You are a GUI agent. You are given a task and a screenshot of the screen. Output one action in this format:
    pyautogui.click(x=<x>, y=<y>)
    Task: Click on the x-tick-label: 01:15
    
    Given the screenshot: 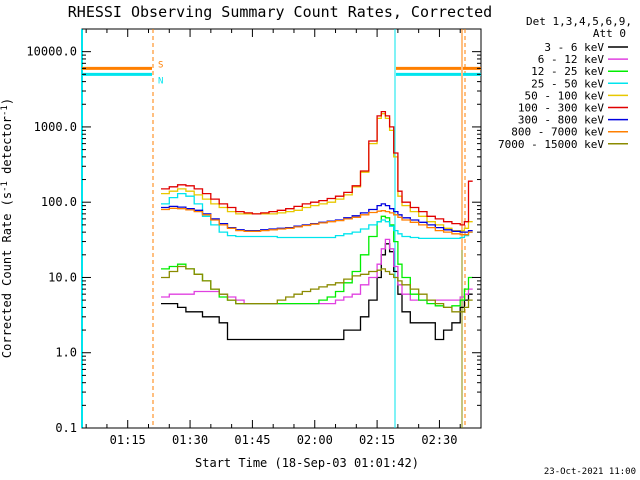 What is the action you would take?
    pyautogui.click(x=128, y=440)
    